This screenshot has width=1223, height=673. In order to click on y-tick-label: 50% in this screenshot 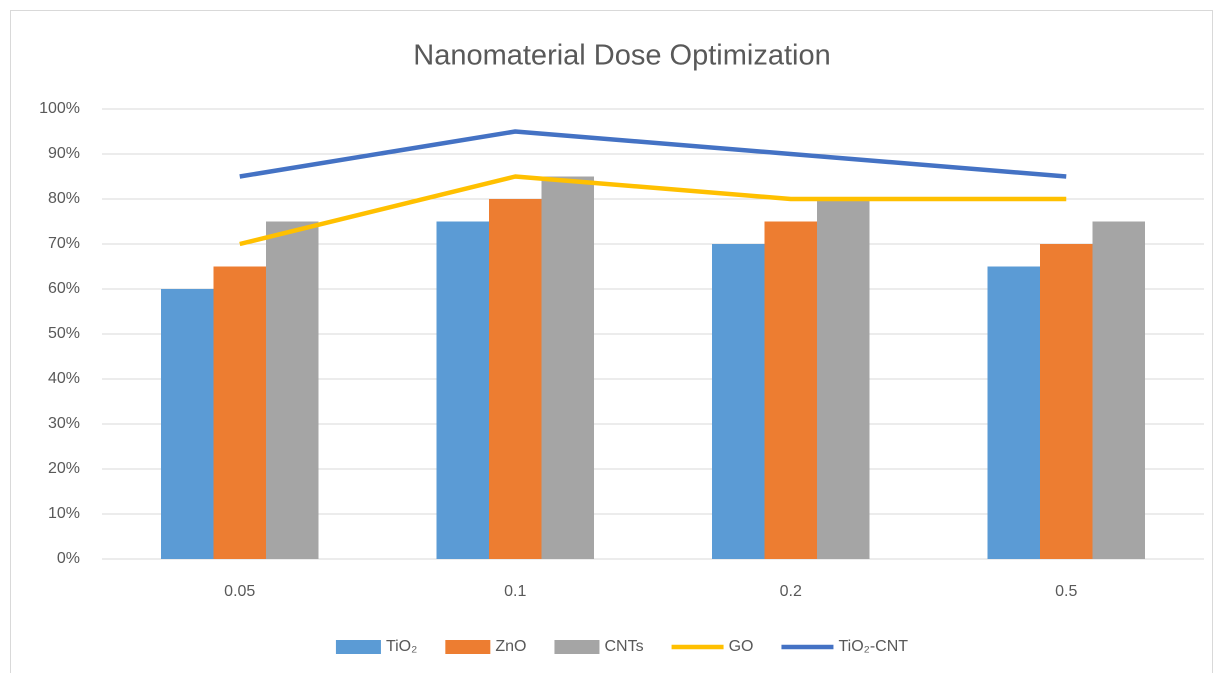, I will do `click(64, 333)`.